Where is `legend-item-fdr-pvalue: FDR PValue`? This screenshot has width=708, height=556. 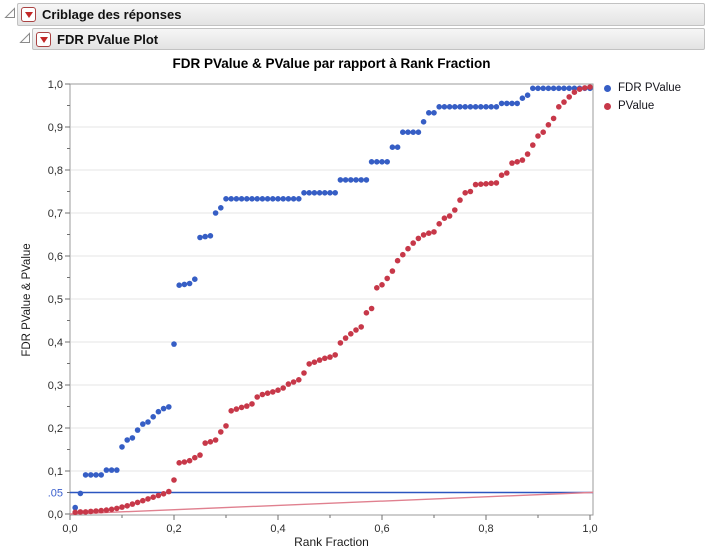 legend-item-fdr-pvalue: FDR PValue is located at coordinates (642, 88).